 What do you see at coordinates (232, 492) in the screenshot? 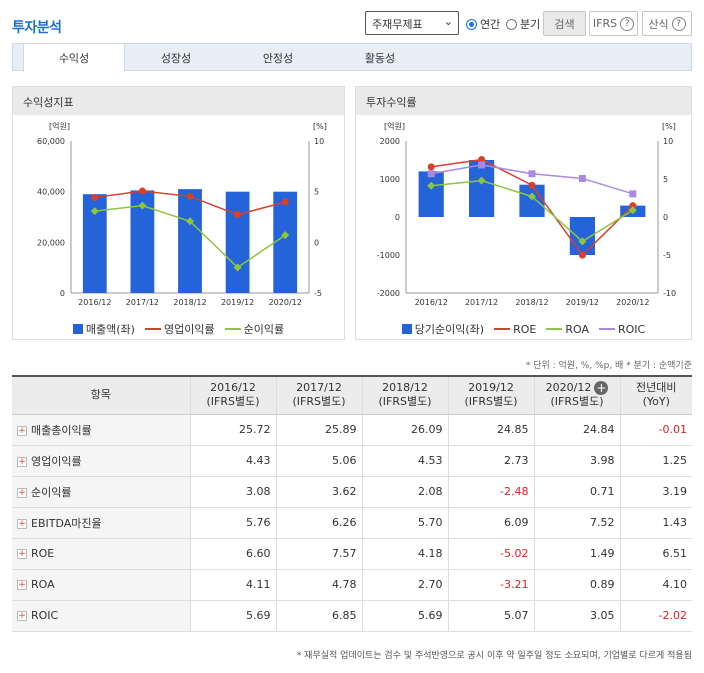
I see `value-cell: 3.08` at bounding box center [232, 492].